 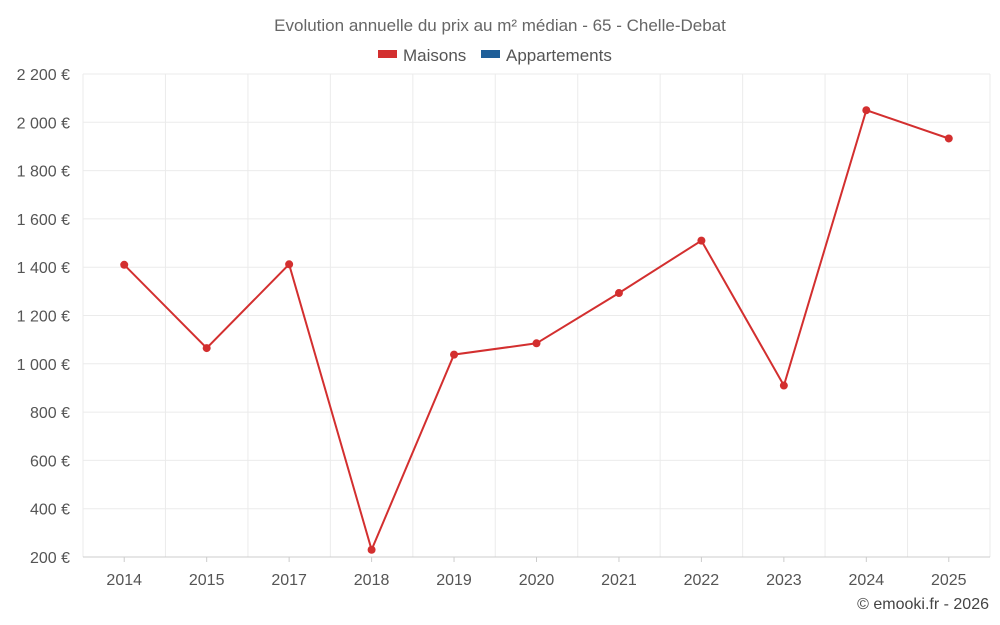 What do you see at coordinates (124, 580) in the screenshot?
I see `x-tick-label: 2014` at bounding box center [124, 580].